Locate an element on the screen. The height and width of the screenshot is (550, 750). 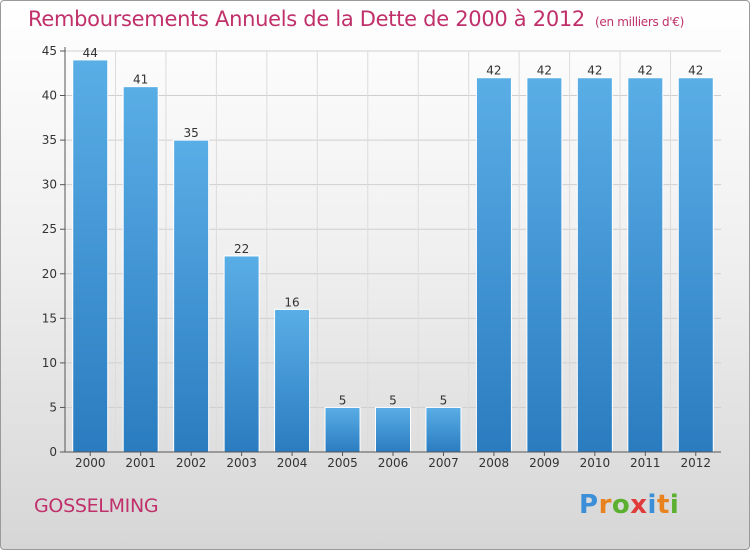
logo-letter: o is located at coordinates (621, 505).